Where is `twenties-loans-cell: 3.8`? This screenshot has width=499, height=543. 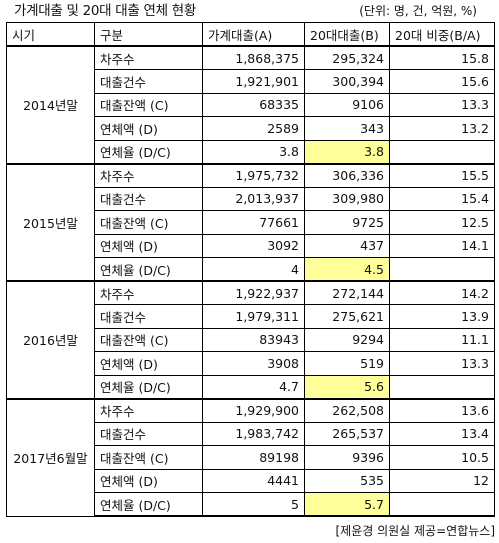 twenties-loans-cell: 3.8 is located at coordinates (347, 152).